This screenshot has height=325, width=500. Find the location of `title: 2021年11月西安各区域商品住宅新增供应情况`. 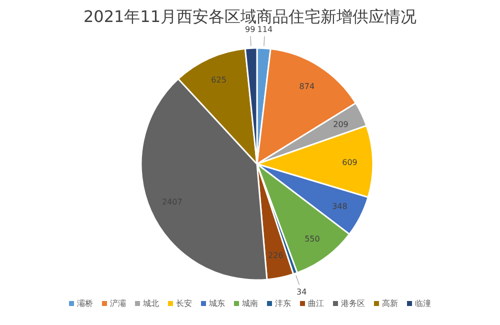

title: 2021年11月西安各区域商品住宅新增供应情况 is located at coordinates (250, 16).